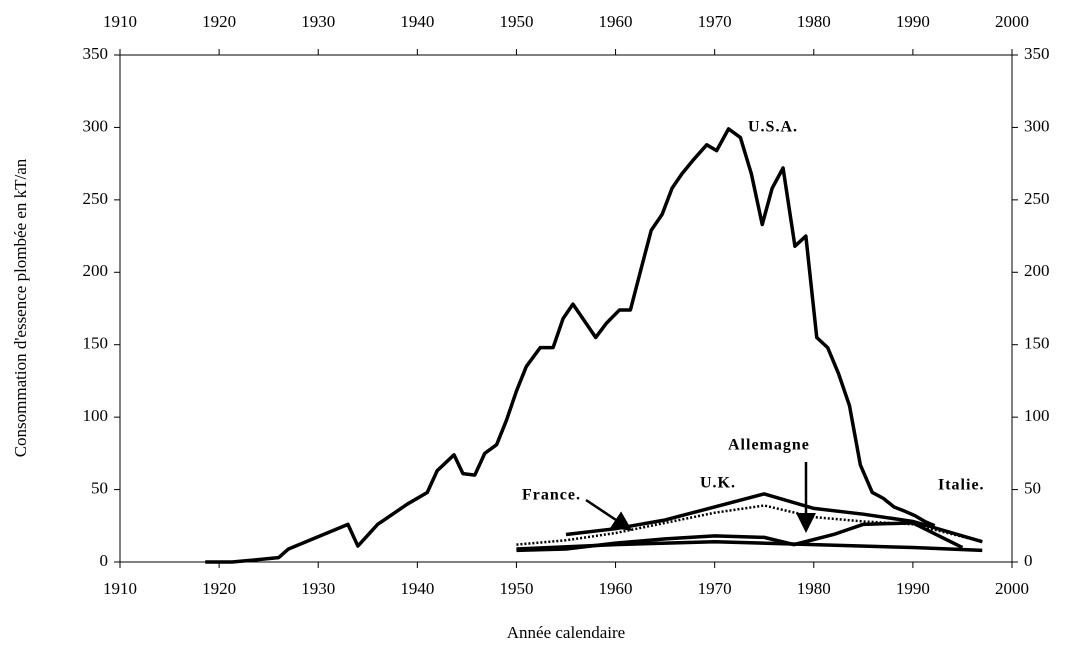 Image resolution: width=1085 pixels, height=648 pixels. I want to click on y-axis-title: Consommation d'essence plombée en kT/an, so click(20, 307).